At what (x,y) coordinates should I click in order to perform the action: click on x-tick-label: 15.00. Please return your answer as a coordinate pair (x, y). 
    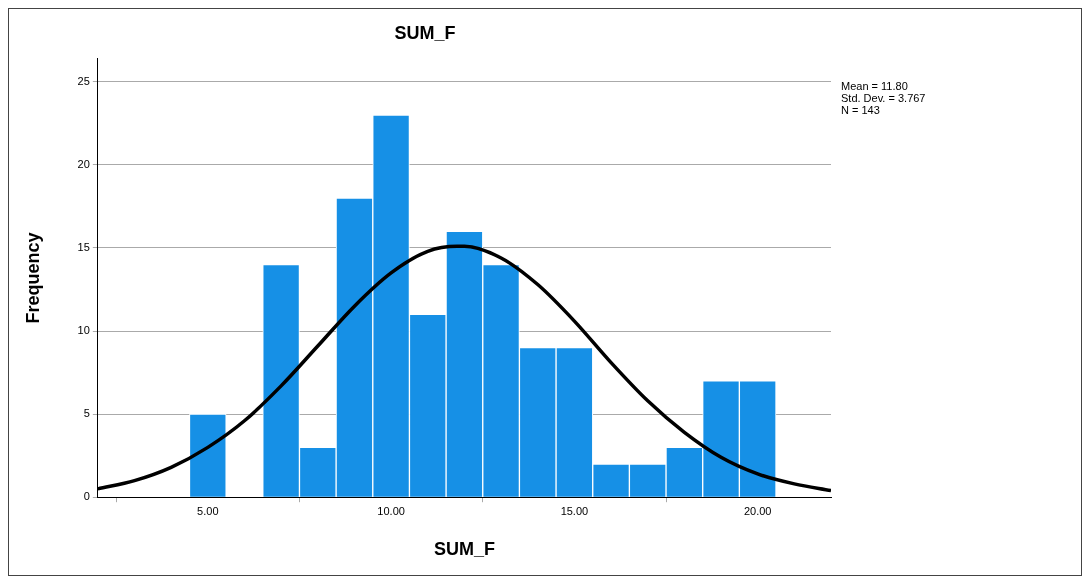
    Looking at the image, I should click on (574, 510).